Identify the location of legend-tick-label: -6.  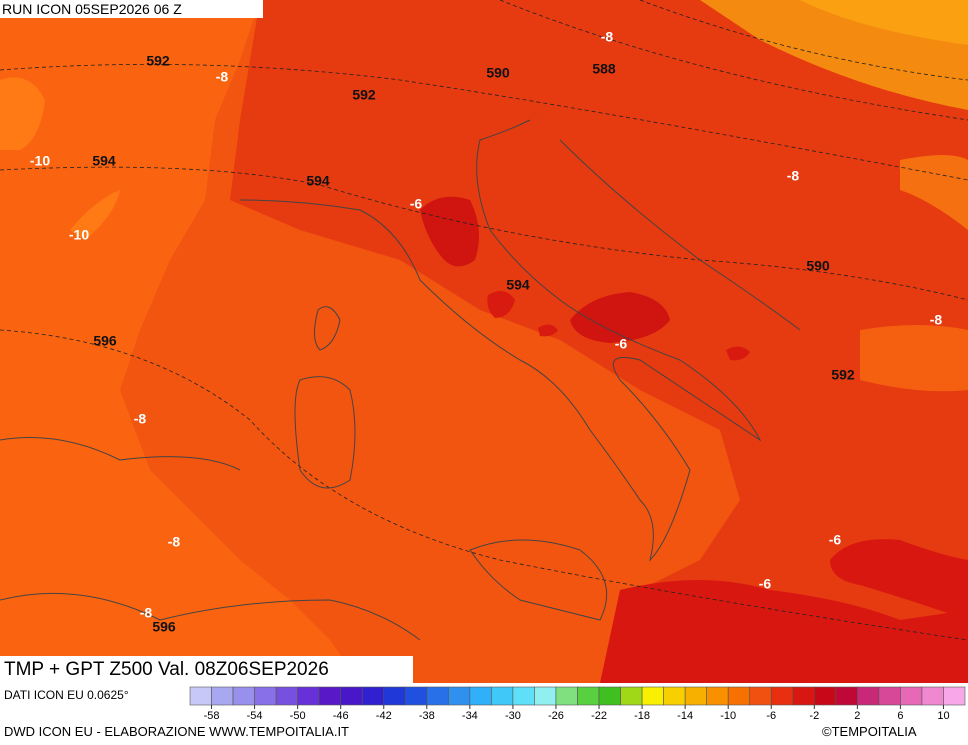
(771, 716).